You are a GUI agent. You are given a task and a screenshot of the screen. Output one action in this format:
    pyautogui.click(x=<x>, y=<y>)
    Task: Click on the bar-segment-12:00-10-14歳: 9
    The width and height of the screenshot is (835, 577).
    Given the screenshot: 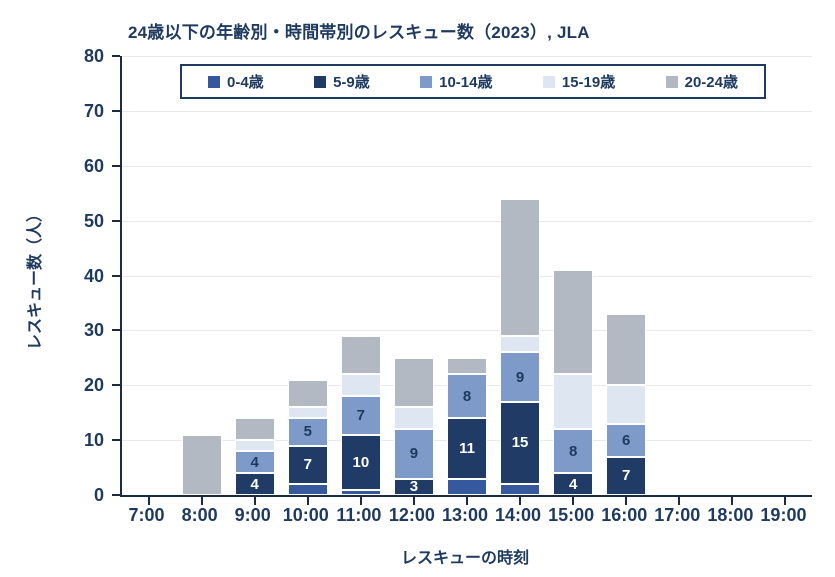 What is the action you would take?
    pyautogui.click(x=413, y=454)
    